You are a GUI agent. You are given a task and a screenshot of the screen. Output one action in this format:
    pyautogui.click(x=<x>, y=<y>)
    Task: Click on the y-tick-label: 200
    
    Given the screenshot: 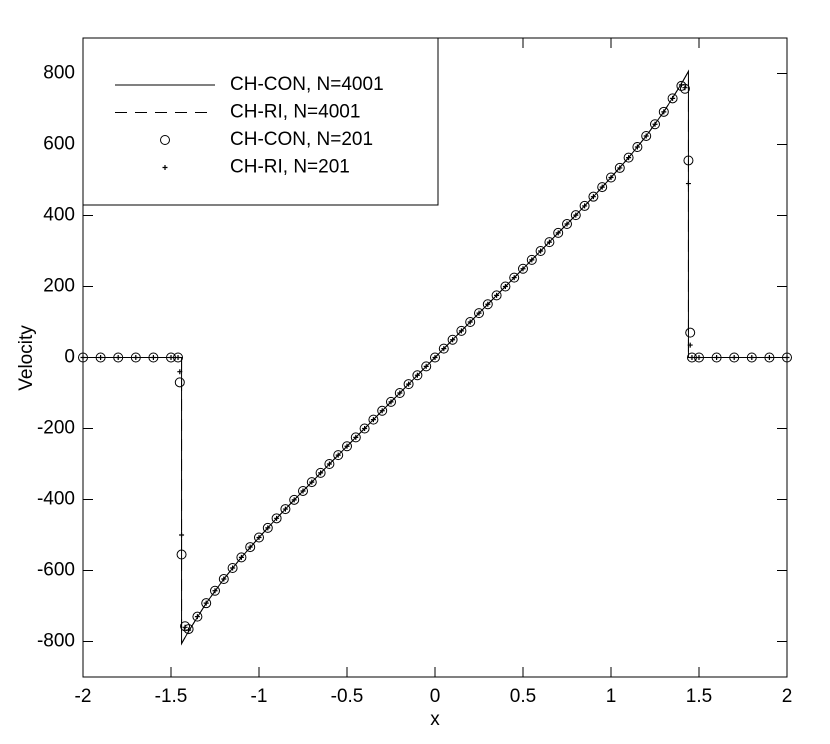 What is the action you would take?
    pyautogui.click(x=59, y=286)
    